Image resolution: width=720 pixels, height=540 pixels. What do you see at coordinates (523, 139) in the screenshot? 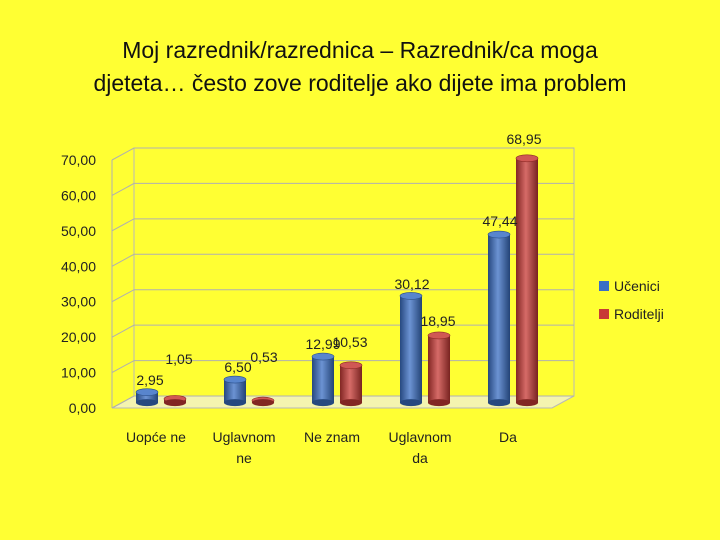
I see `data-label-roditelji: 68,95` at bounding box center [523, 139].